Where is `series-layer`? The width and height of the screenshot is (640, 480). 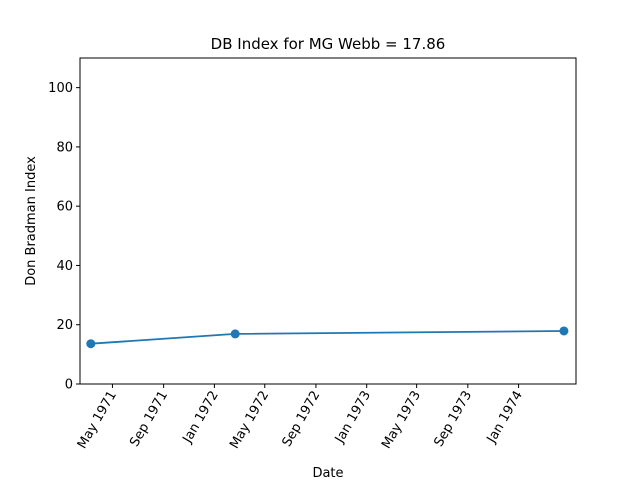
series-layer is located at coordinates (327, 337).